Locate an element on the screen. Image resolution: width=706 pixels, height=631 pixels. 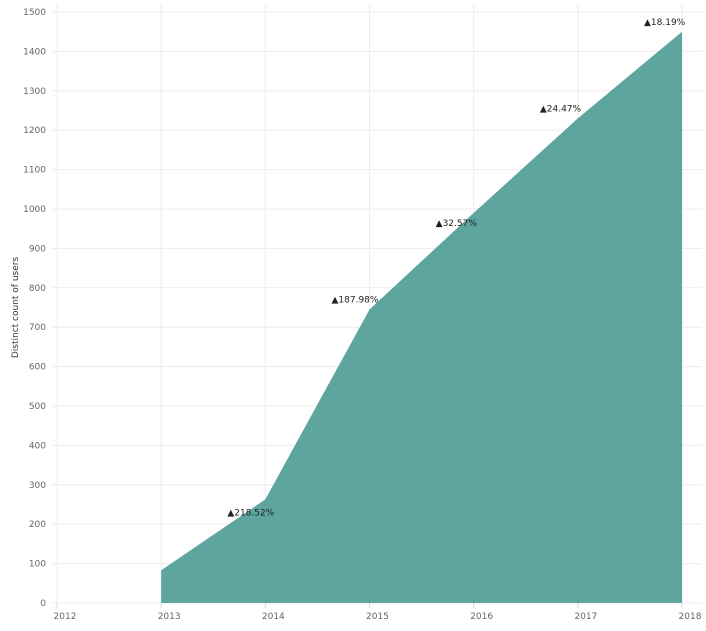
pct-change-label: ▲218.52% is located at coordinates (250, 513).